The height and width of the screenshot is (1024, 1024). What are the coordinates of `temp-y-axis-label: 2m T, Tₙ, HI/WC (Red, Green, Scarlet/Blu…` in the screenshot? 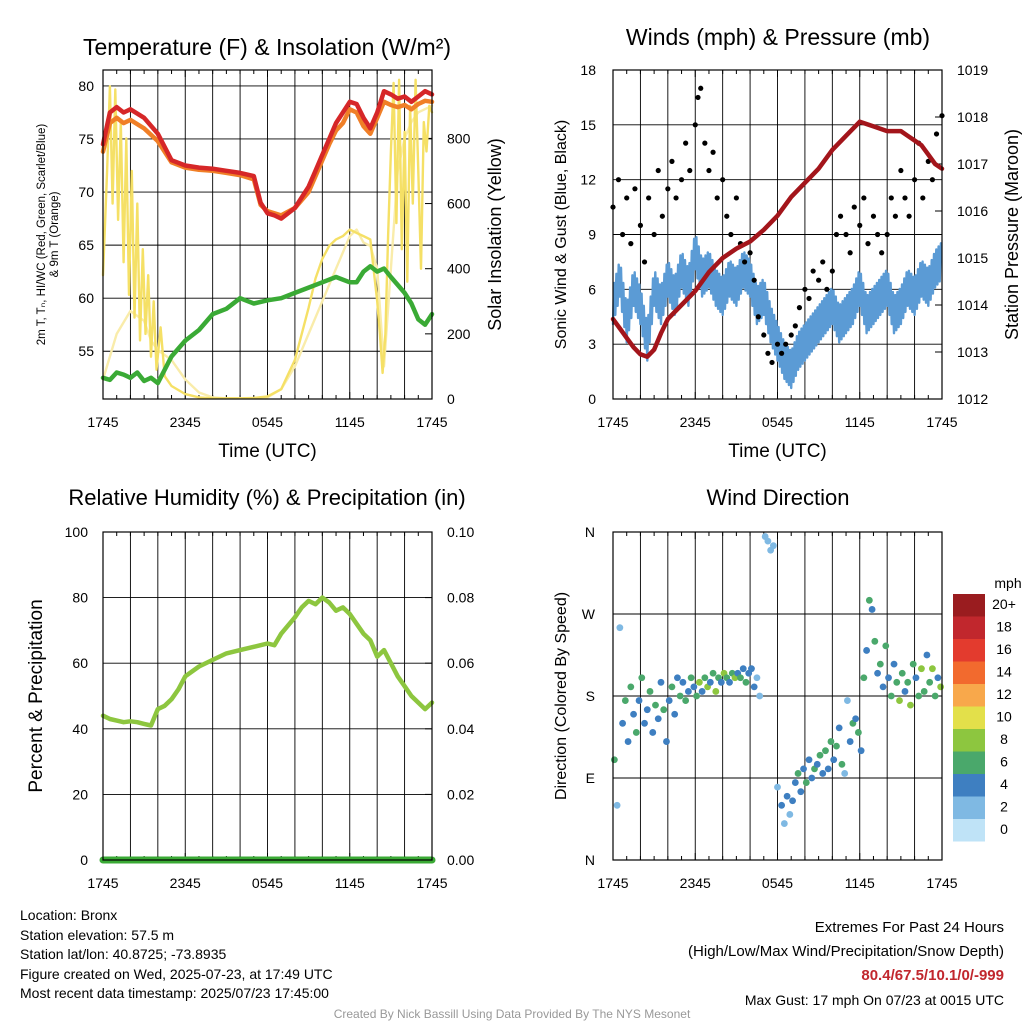 It's located at (48, 235).